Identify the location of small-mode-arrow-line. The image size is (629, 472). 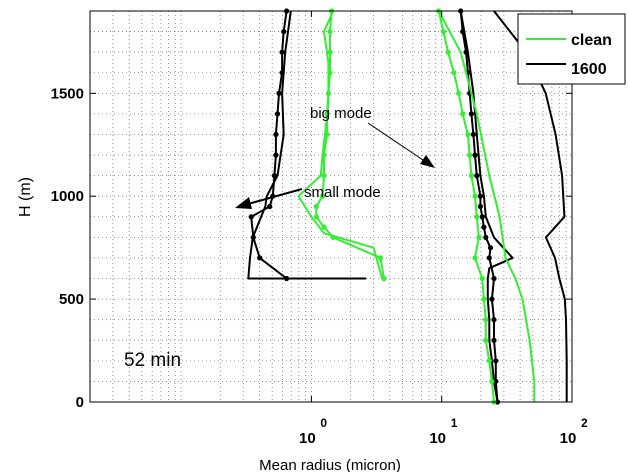
(275, 196).